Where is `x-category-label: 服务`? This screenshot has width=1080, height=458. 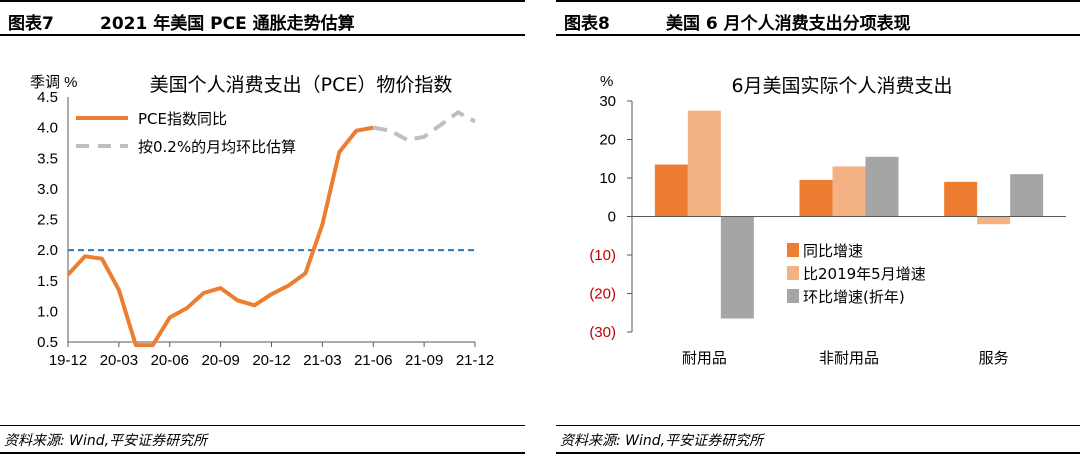 x-category-label: 服务 is located at coordinates (994, 358).